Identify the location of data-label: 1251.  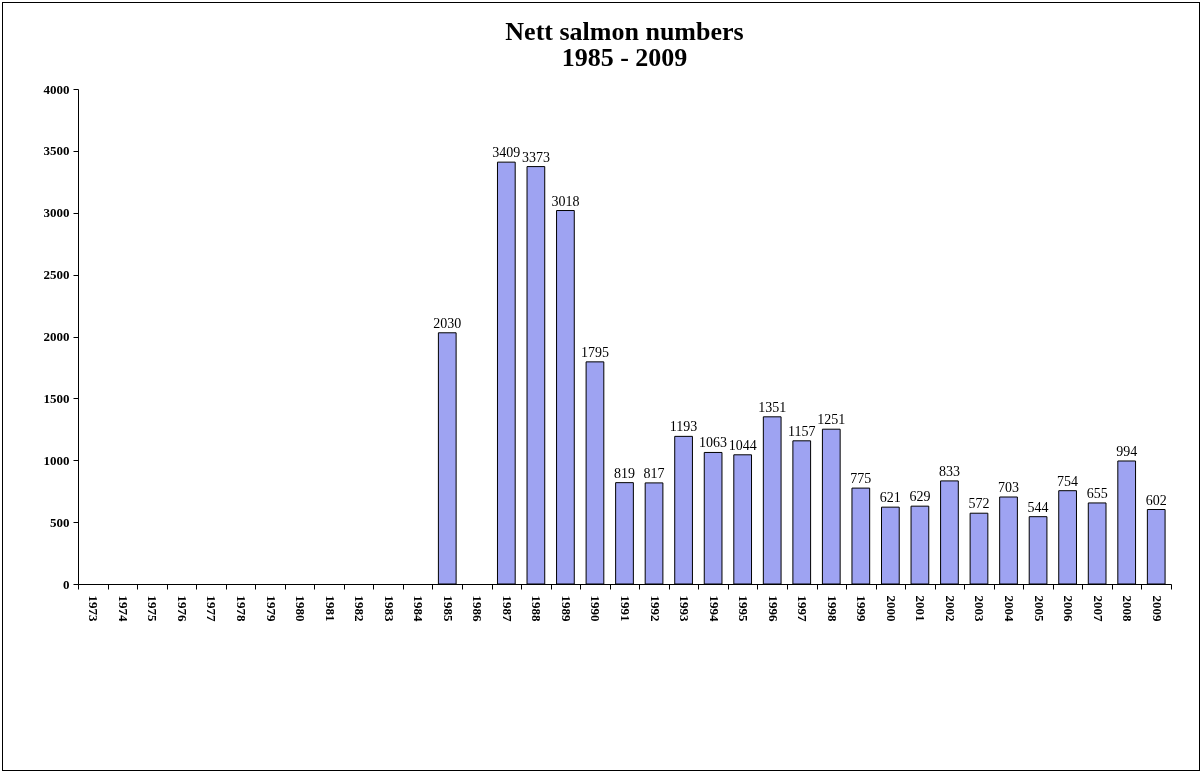
(831, 420).